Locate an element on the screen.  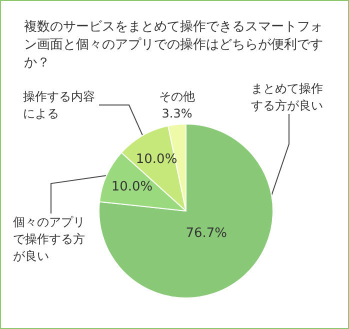
data-label: 76.7% is located at coordinates (207, 234).